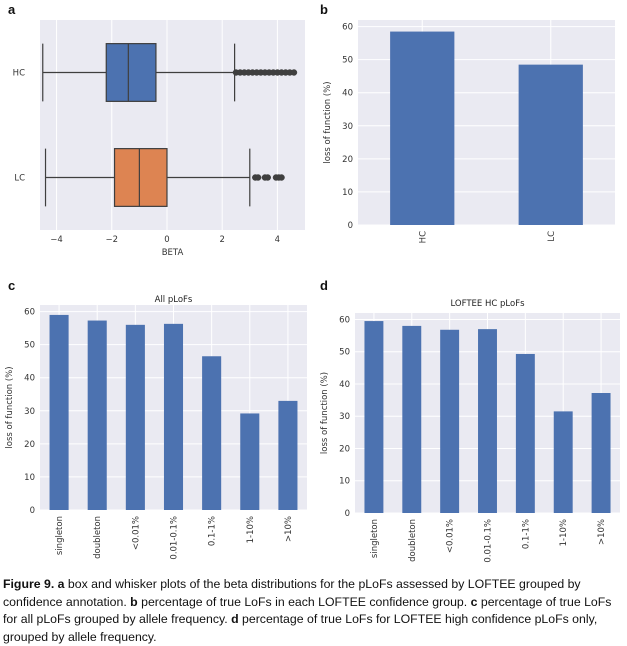 The height and width of the screenshot is (646, 627). What do you see at coordinates (166, 240) in the screenshot?
I see `x-tick-label: 0` at bounding box center [166, 240].